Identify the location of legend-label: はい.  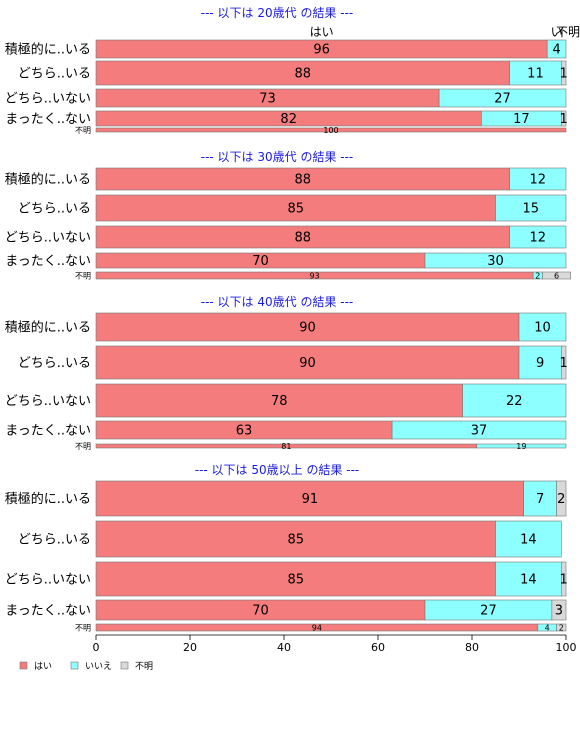
(43, 666).